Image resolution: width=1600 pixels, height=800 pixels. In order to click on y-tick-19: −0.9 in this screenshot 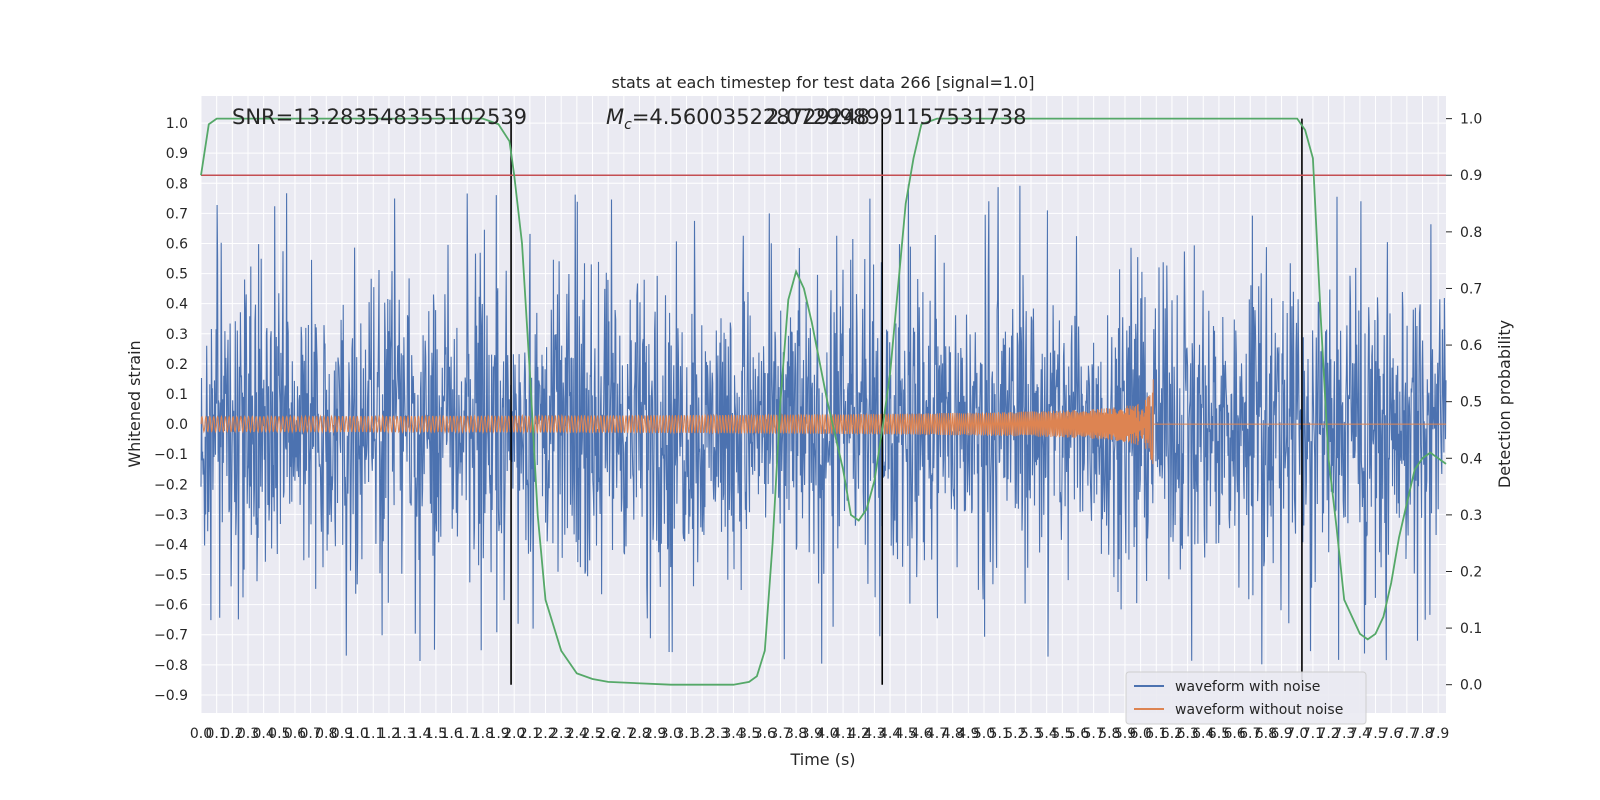, I will do `click(171, 696)`.